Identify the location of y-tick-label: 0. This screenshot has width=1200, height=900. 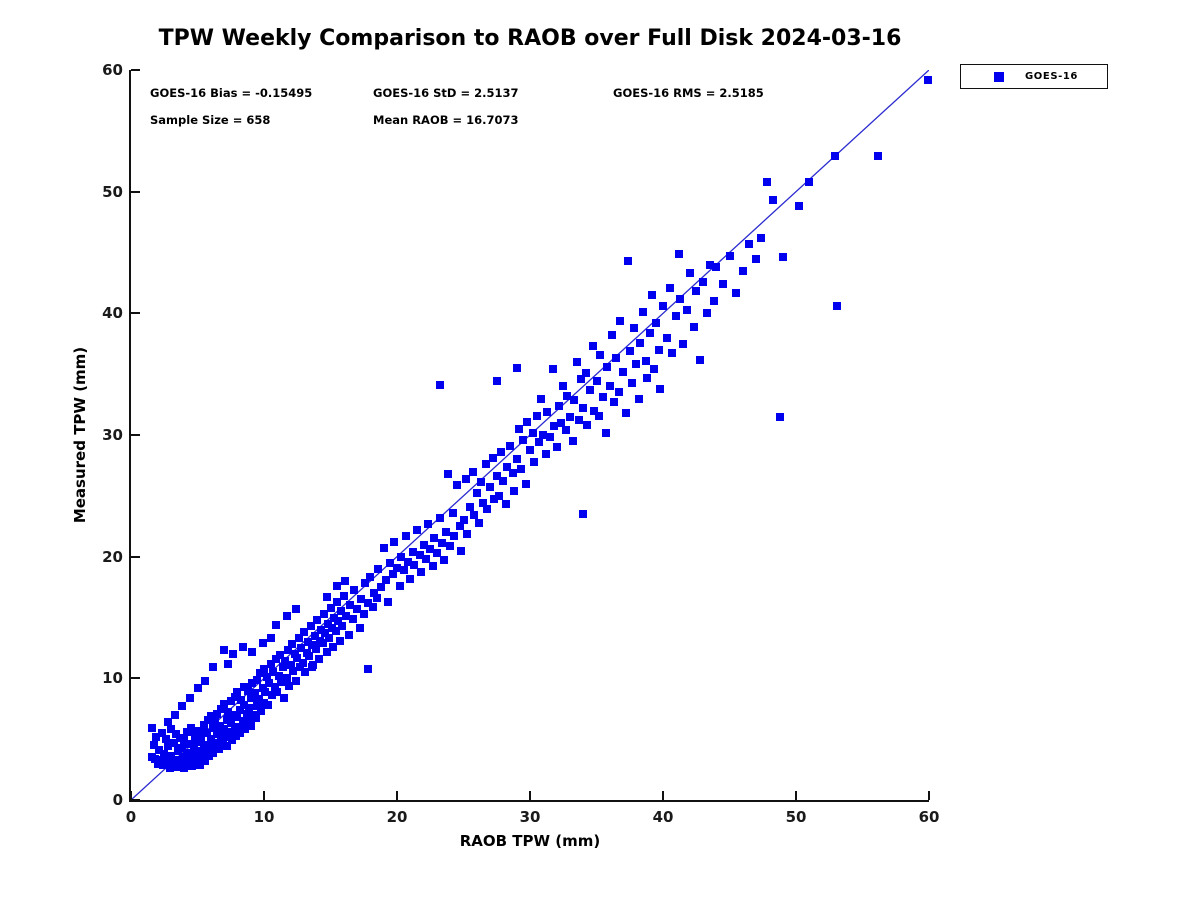
(117, 800).